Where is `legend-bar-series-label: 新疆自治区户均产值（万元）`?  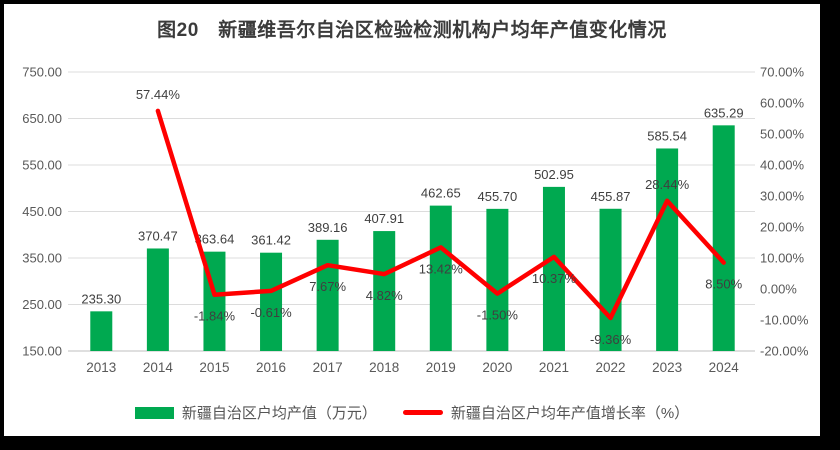 legend-bar-series-label: 新疆自治区户均产值（万元） is located at coordinates (279, 413).